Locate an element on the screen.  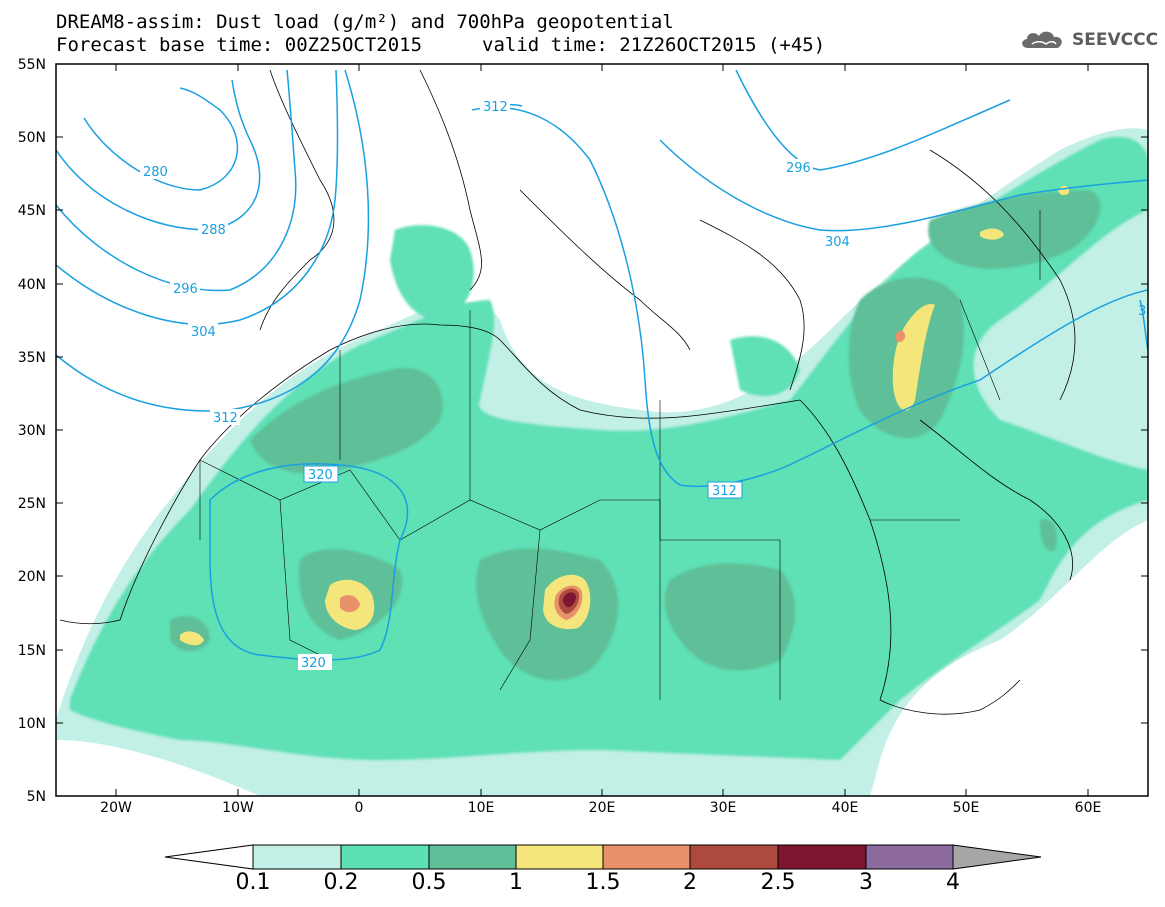
lat-label: 50N is located at coordinates (31, 138).